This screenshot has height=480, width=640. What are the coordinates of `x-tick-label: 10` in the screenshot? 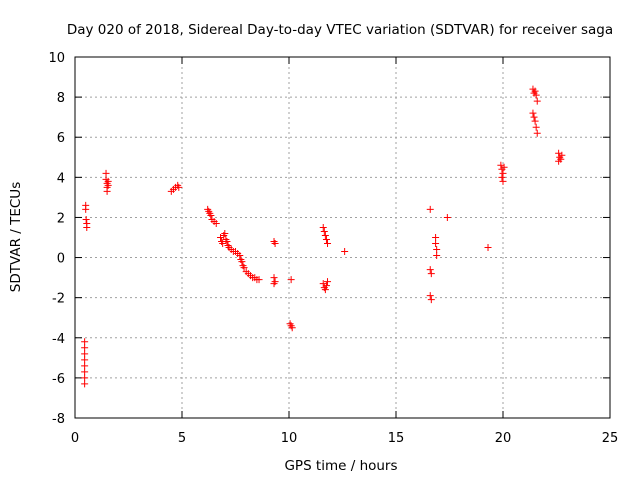 It's located at (289, 438).